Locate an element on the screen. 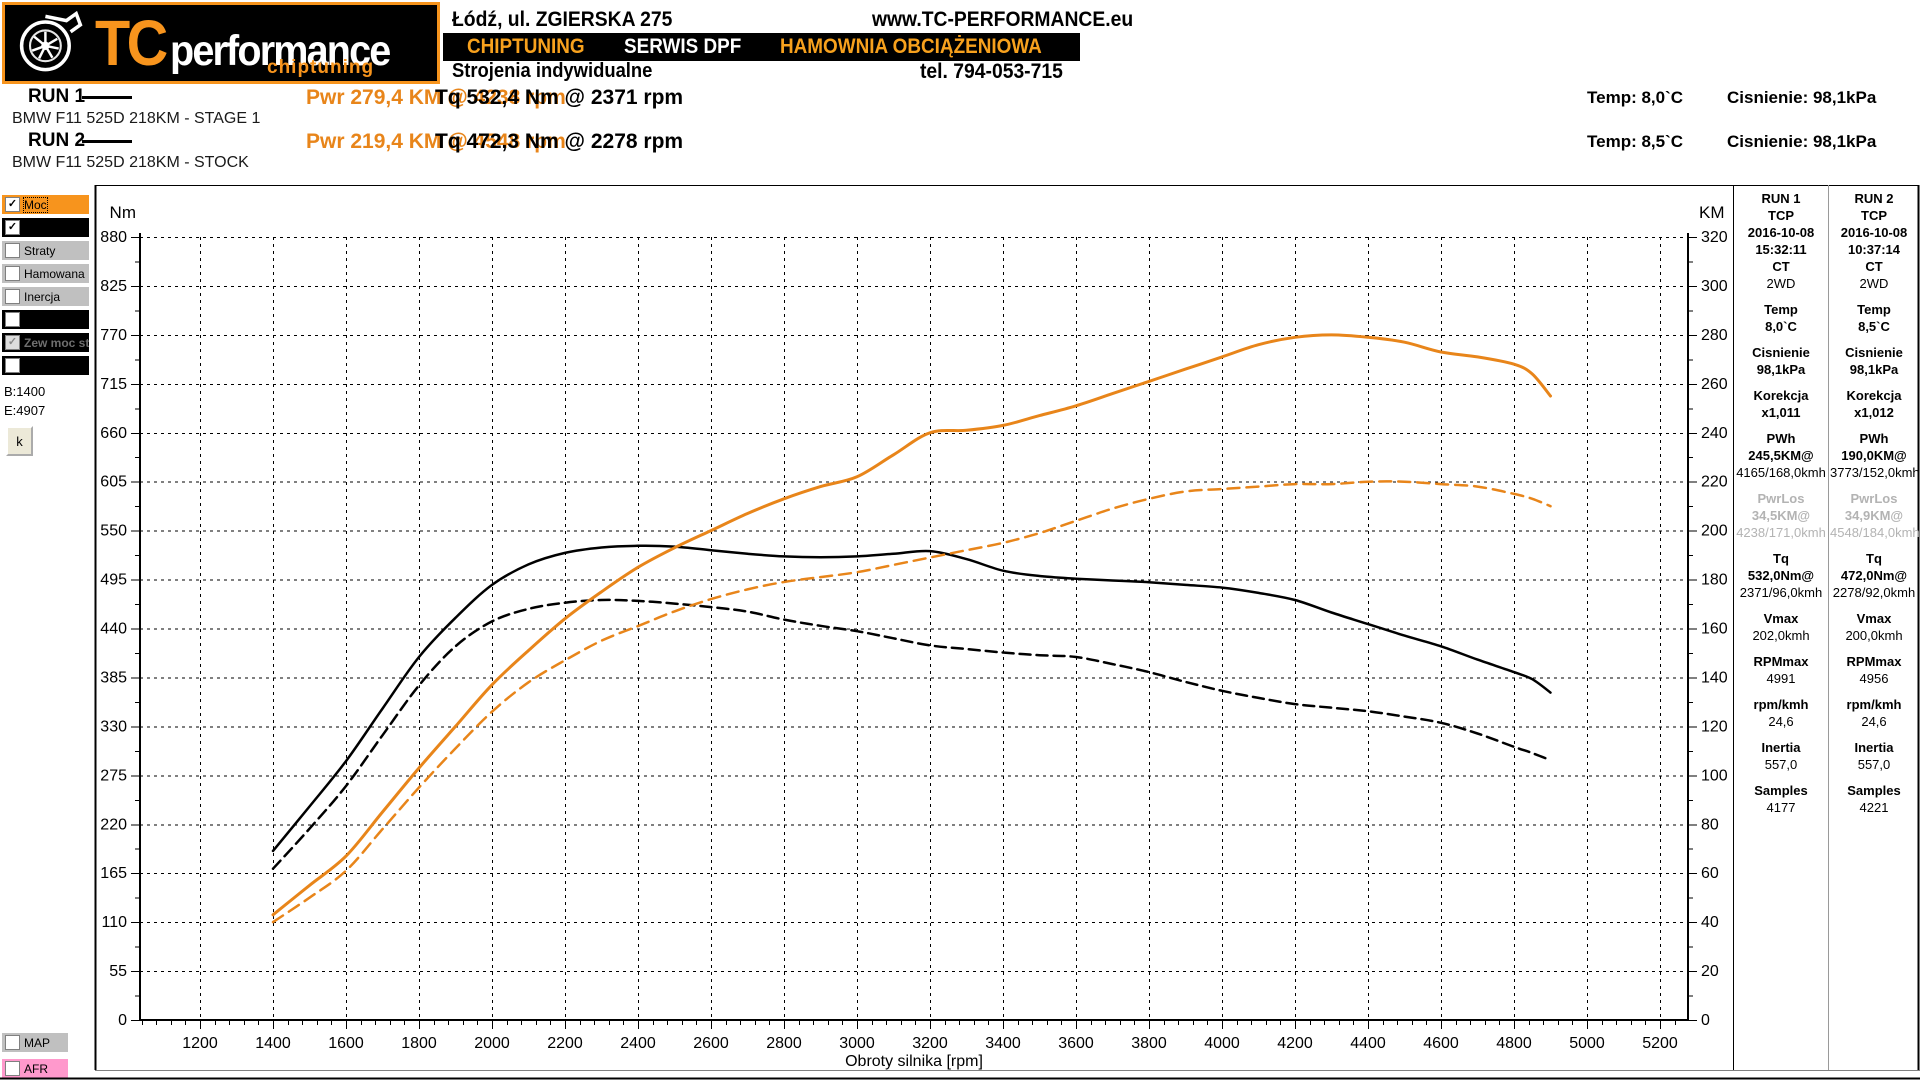  sidebar-toggle-map: MAP is located at coordinates (35, 1042).